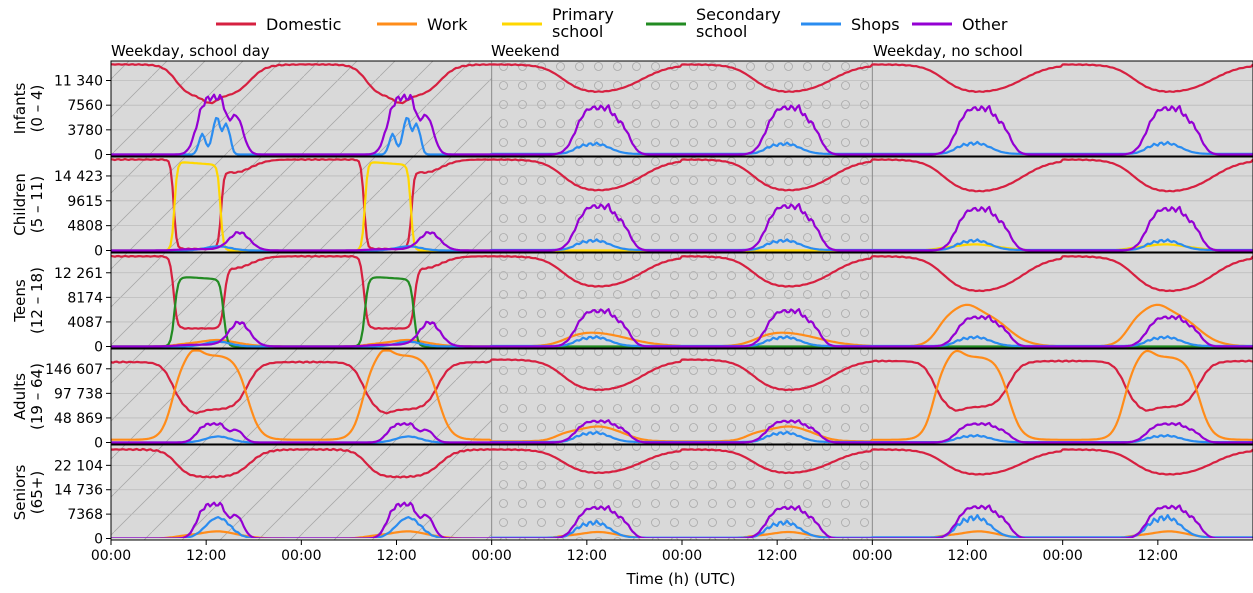 The width and height of the screenshot is (1253, 593). Describe the element at coordinates (20, 493) in the screenshot. I see `panel-label-seniors: Seniors` at that location.